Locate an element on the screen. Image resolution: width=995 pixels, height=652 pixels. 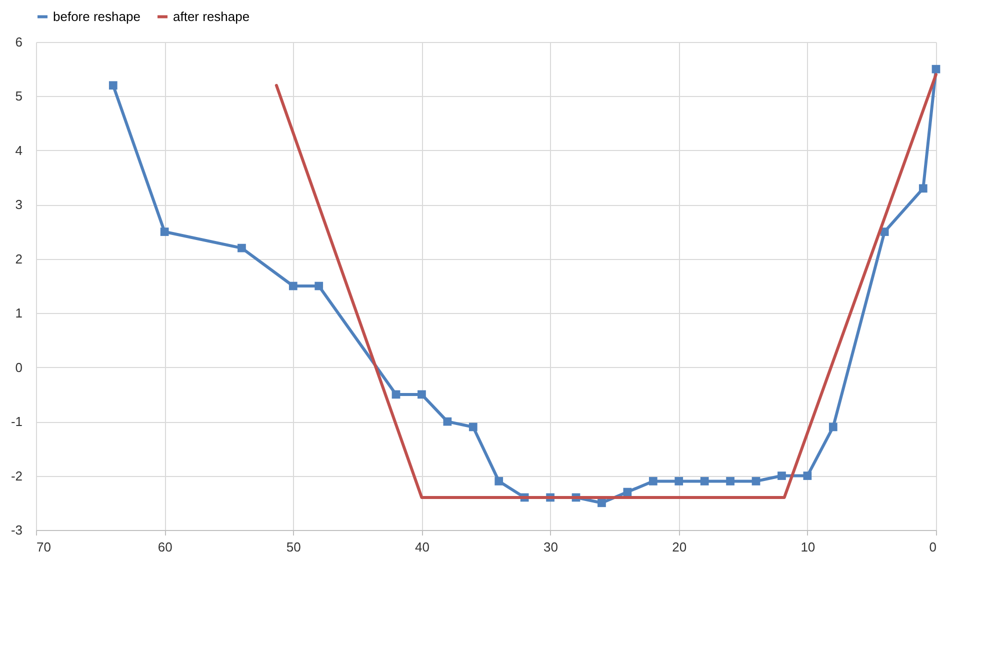
y-tick-label: 0 is located at coordinates (18, 367).